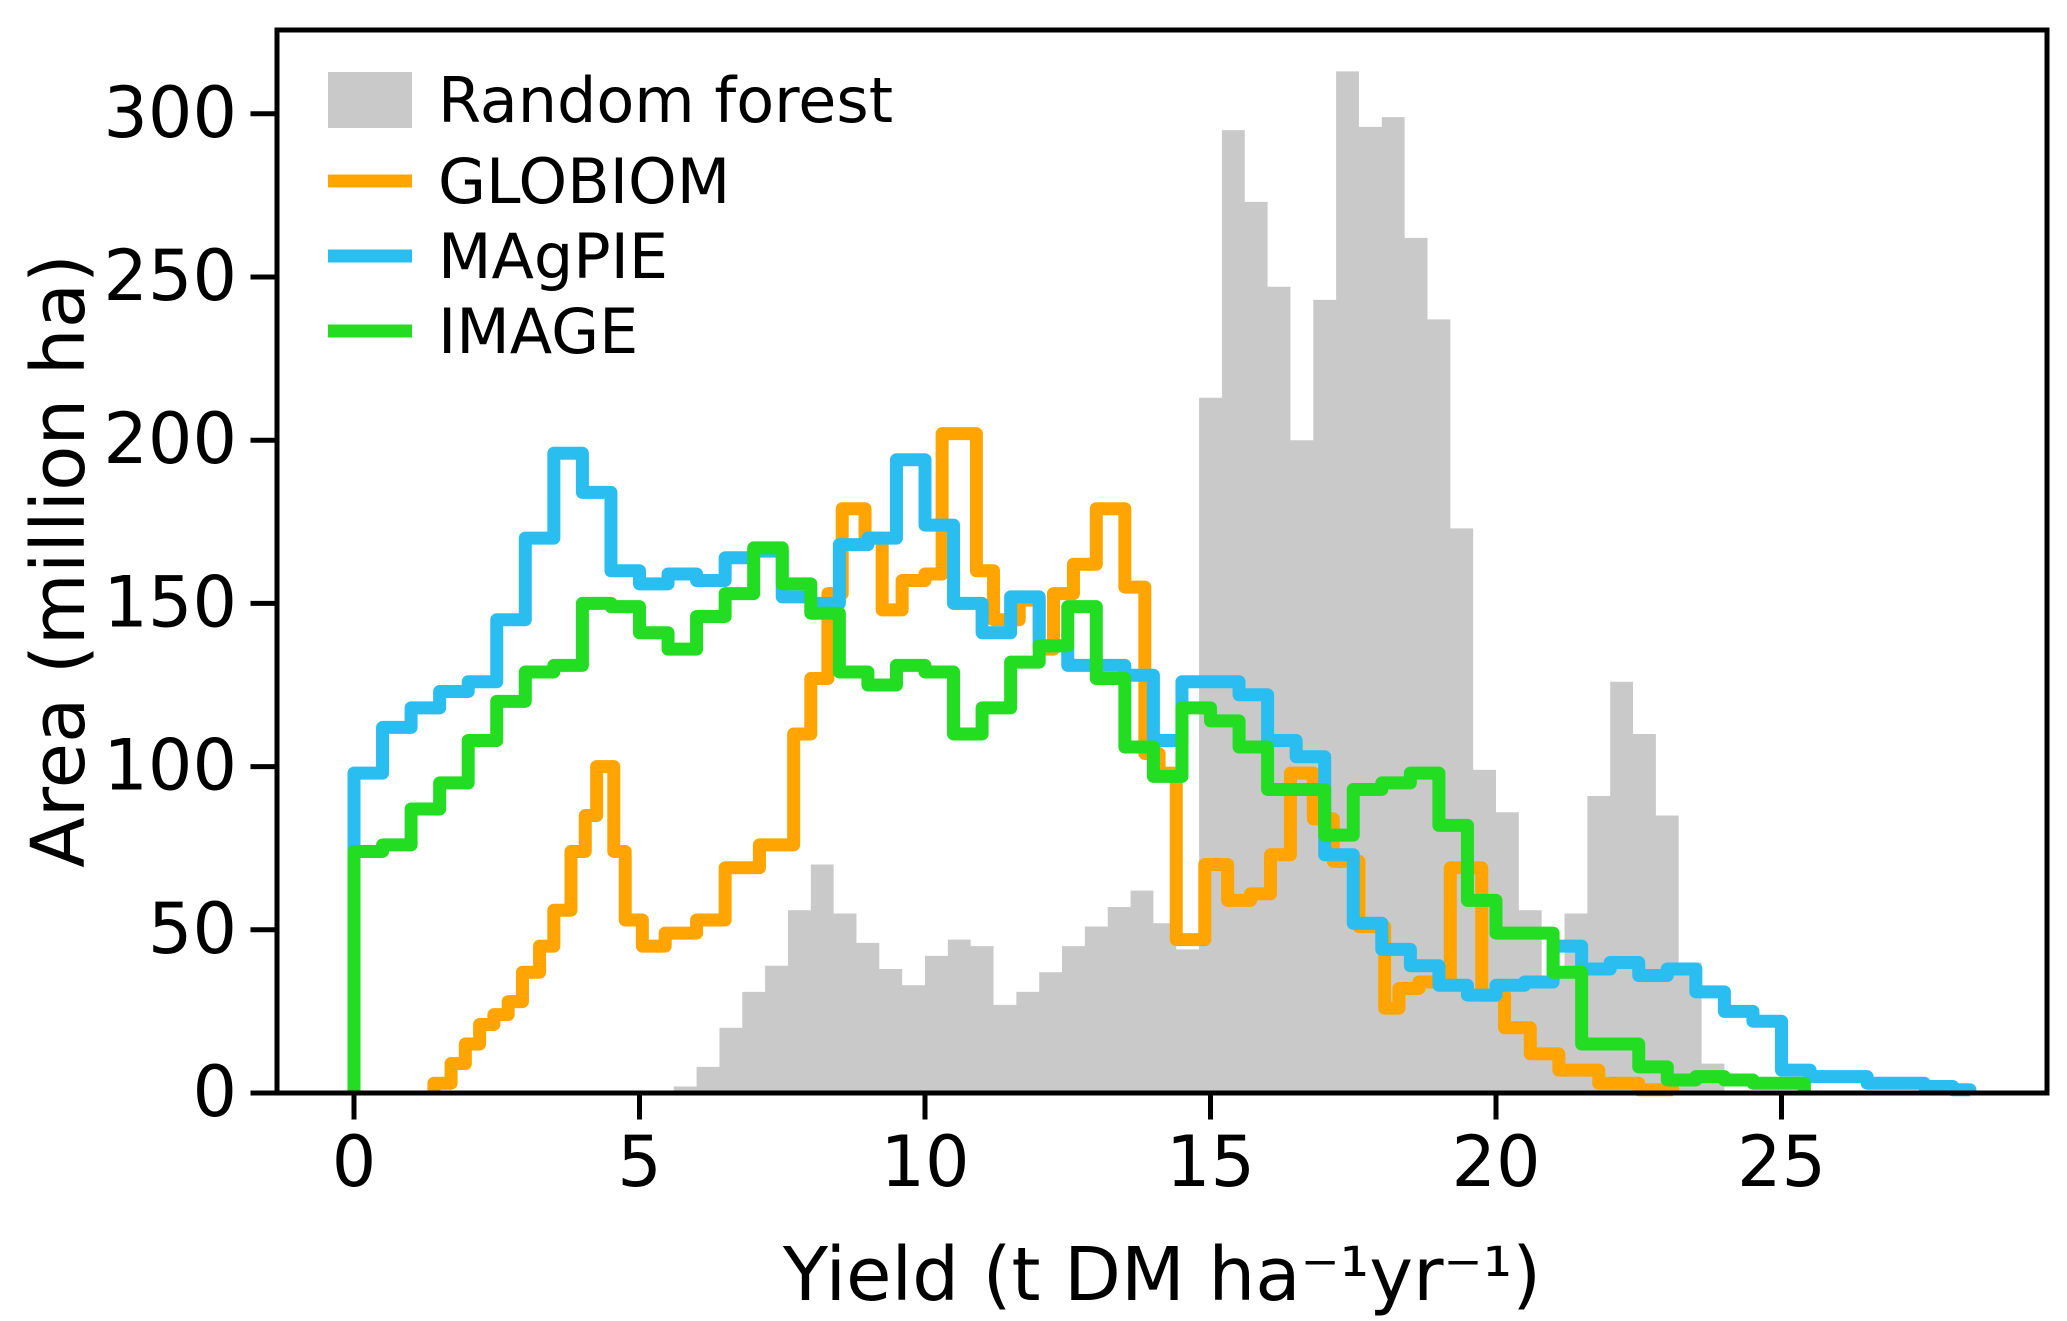 The height and width of the screenshot is (1321, 2067). What do you see at coordinates (665, 100) in the screenshot?
I see `legend-label: Random forest` at bounding box center [665, 100].